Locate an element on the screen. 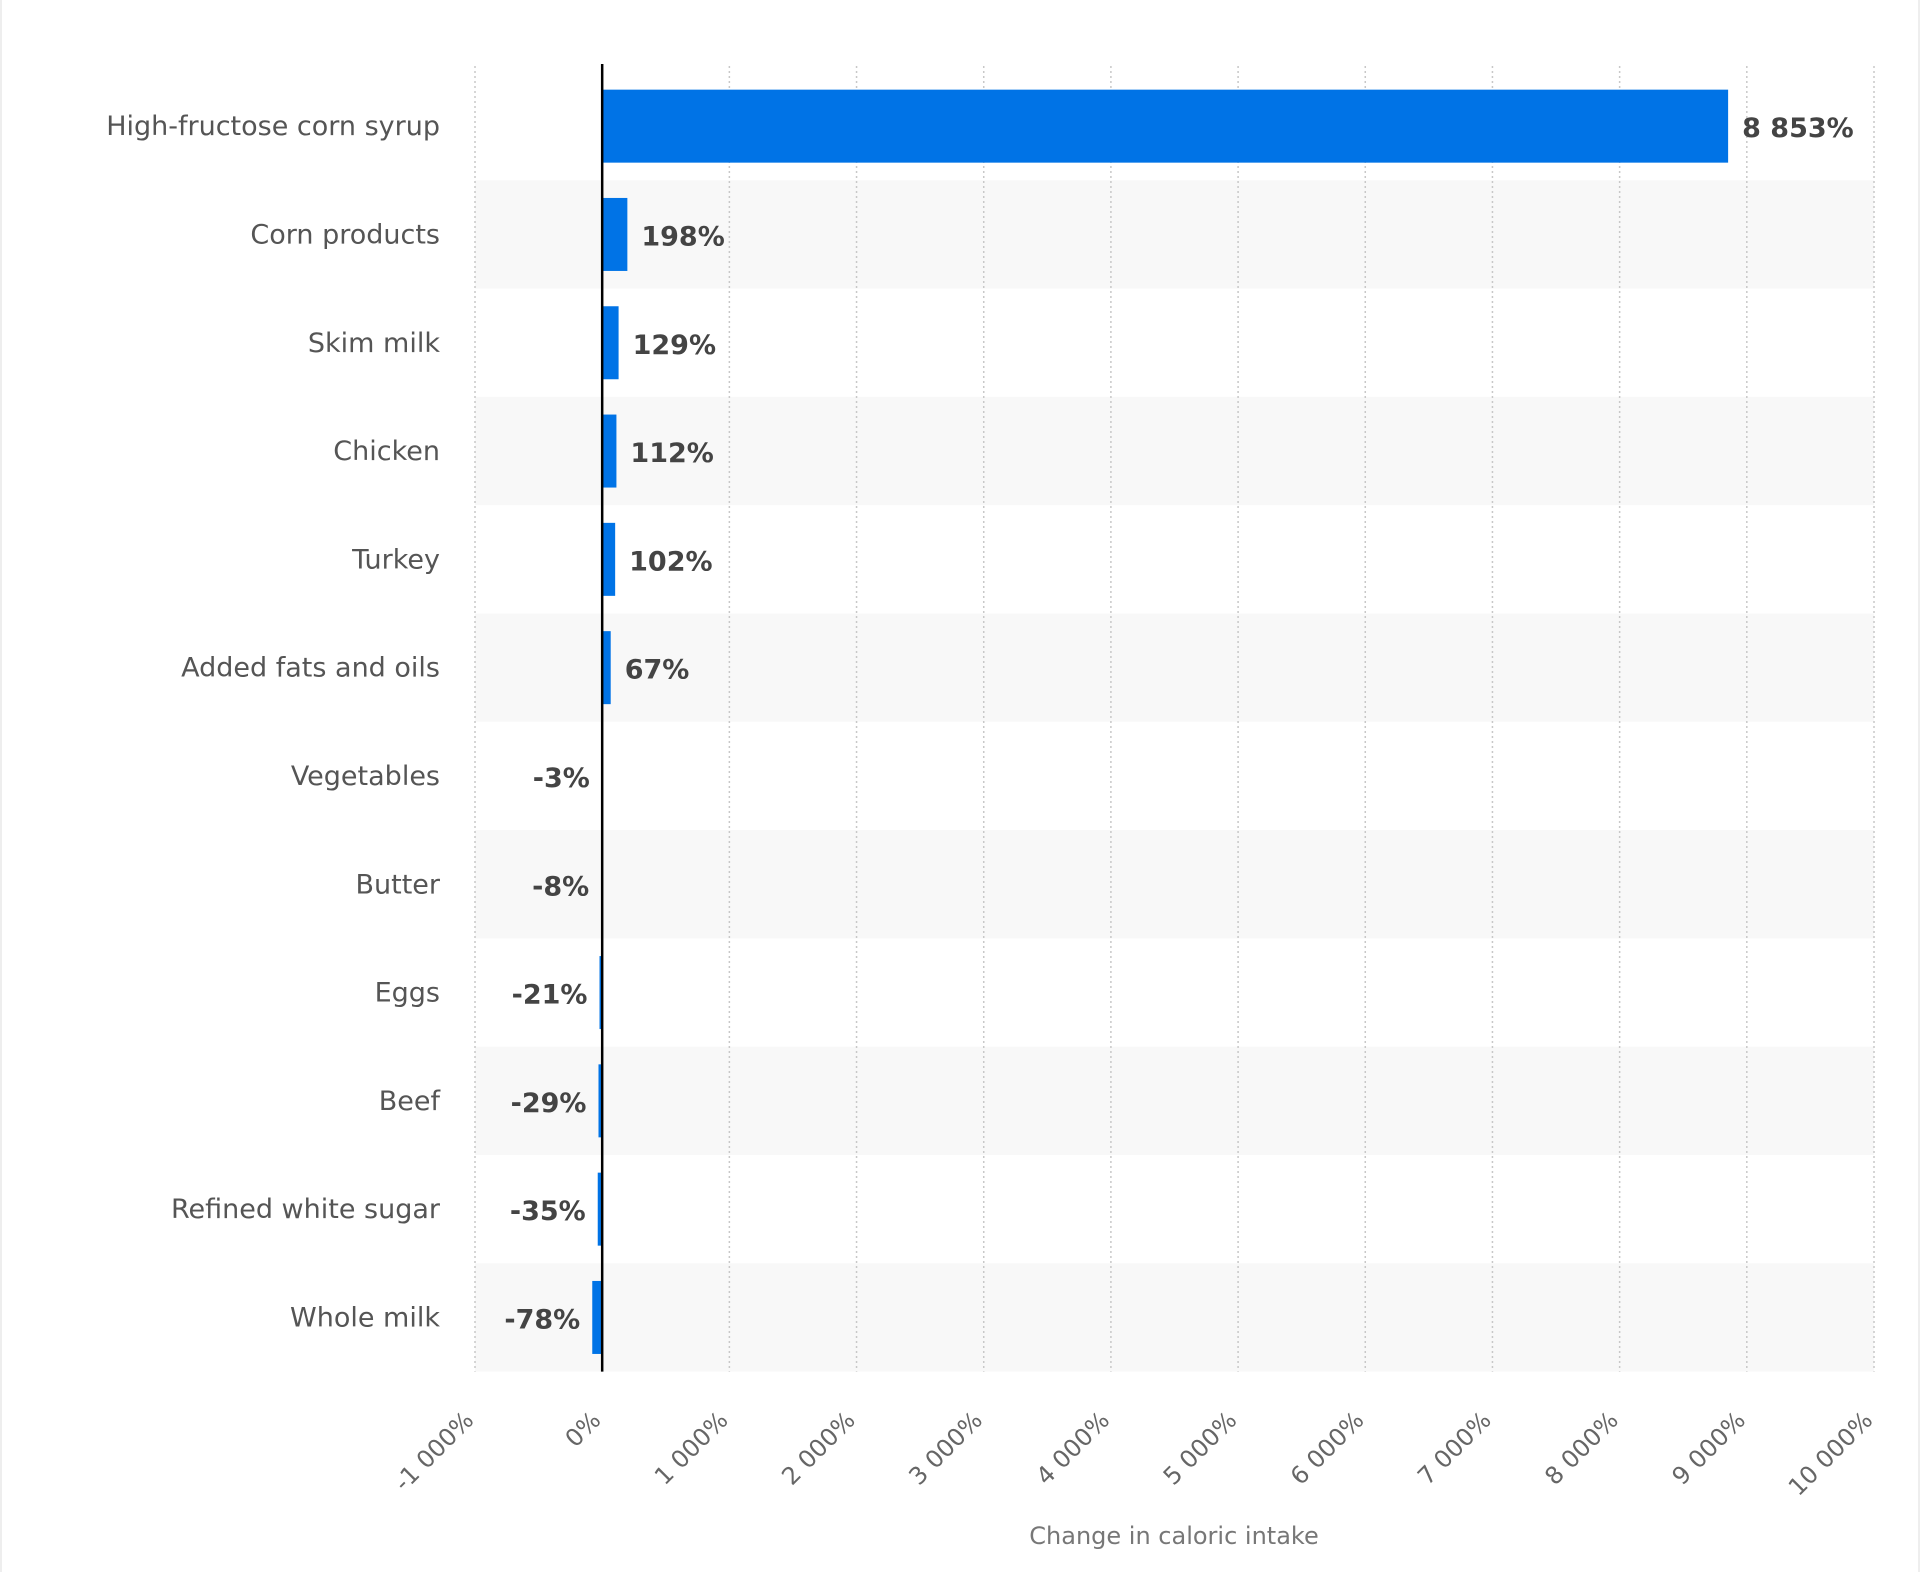  value-label: -78% is located at coordinates (542, 1319).